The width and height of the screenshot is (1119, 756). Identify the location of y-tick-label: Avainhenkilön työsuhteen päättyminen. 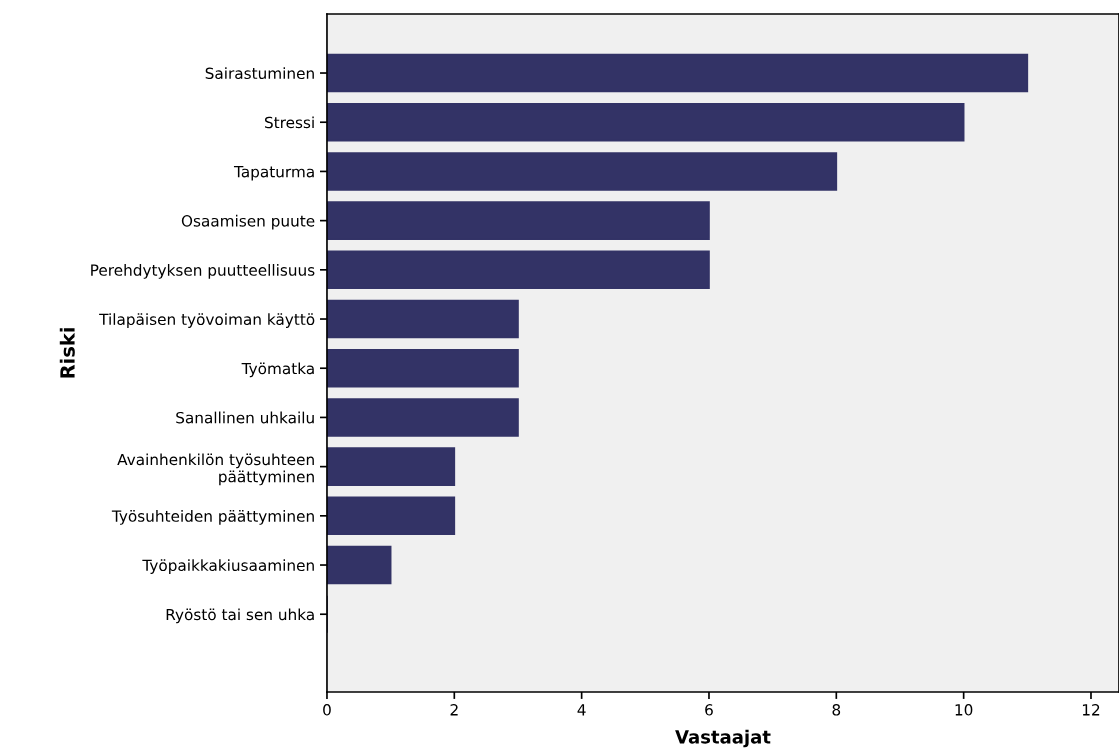
(215, 469).